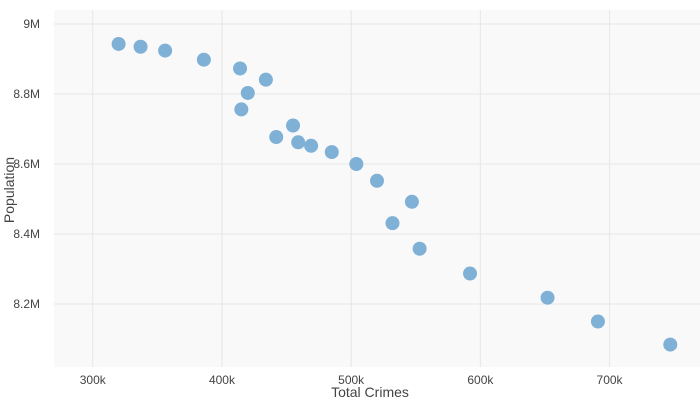  I want to click on y-tick-label: 8.4M, so click(26, 234).